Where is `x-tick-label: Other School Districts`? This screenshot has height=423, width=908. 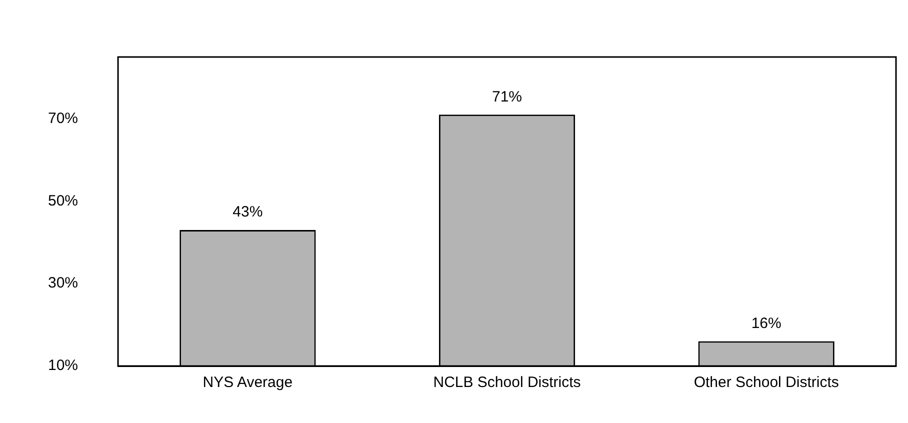
x-tick-label: Other School Districts is located at coordinates (766, 383).